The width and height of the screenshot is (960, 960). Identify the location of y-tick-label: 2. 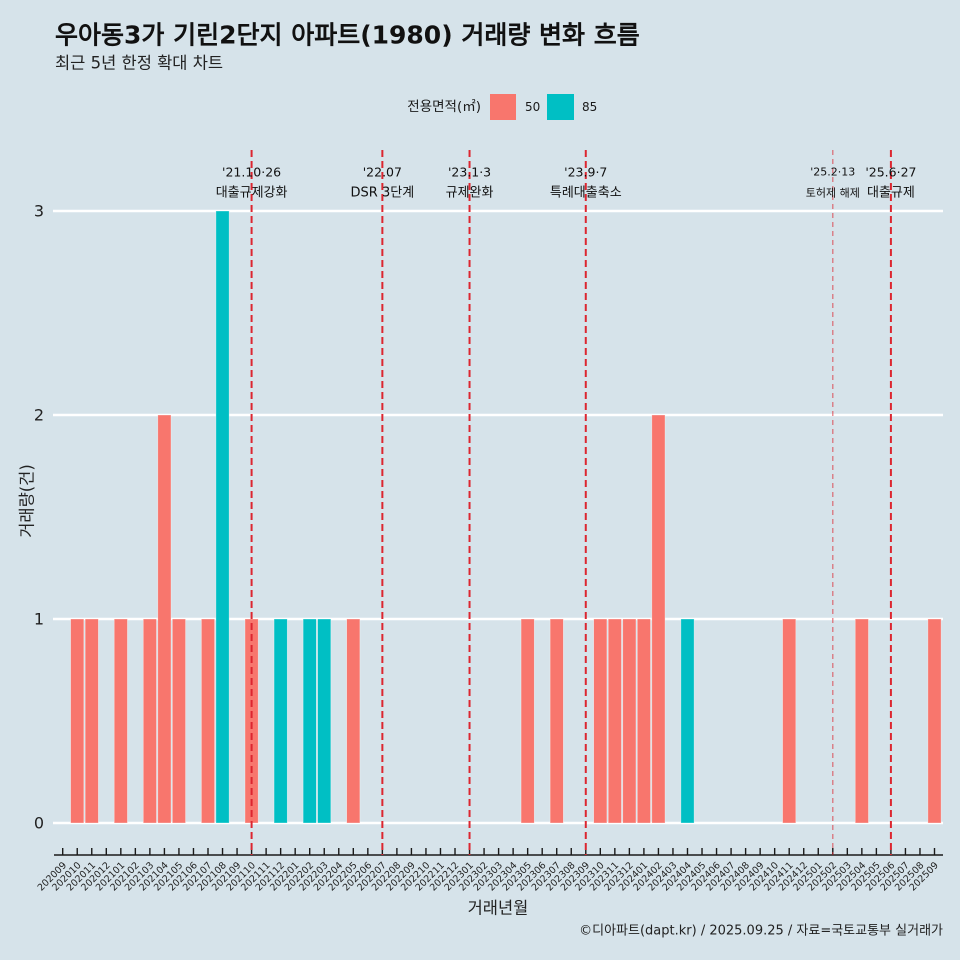
(39, 415).